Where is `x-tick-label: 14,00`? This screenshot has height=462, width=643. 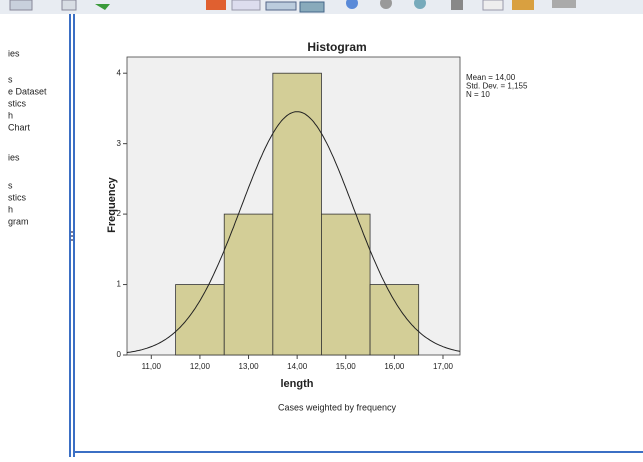
x-tick-label: 14,00 is located at coordinates (297, 366).